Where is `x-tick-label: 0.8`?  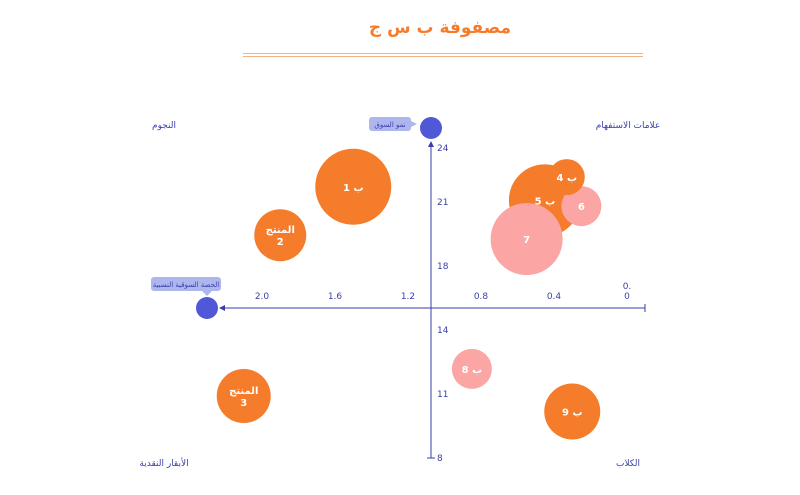 x-tick-label: 0.8 is located at coordinates (481, 297).